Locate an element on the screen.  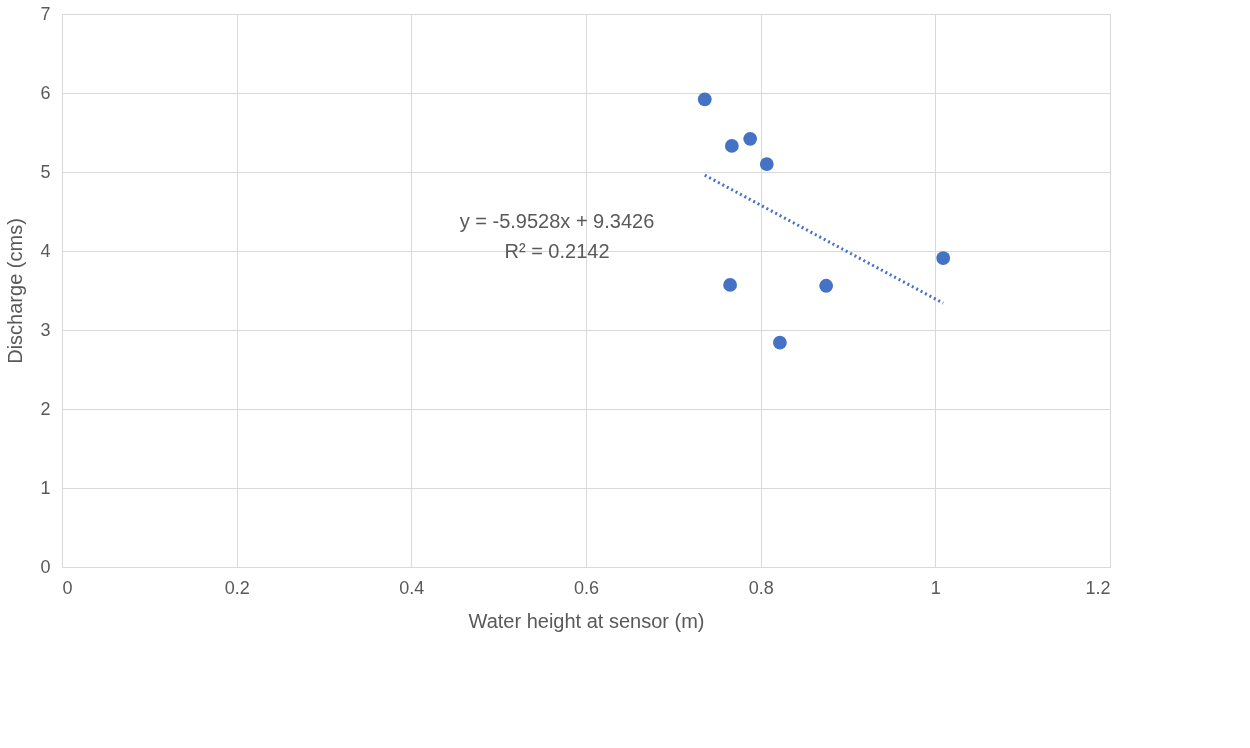
annotation: y = -5.9528x + 9.3426 is located at coordinates (557, 221).